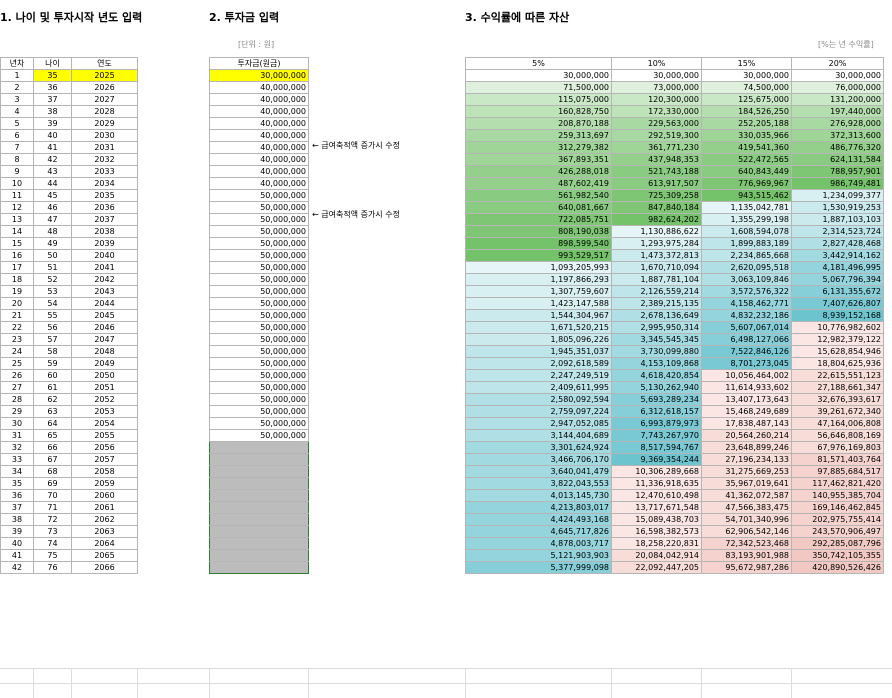 The width and height of the screenshot is (892, 698). What do you see at coordinates (104, 327) in the screenshot?
I see `year-cell: 2046` at bounding box center [104, 327].